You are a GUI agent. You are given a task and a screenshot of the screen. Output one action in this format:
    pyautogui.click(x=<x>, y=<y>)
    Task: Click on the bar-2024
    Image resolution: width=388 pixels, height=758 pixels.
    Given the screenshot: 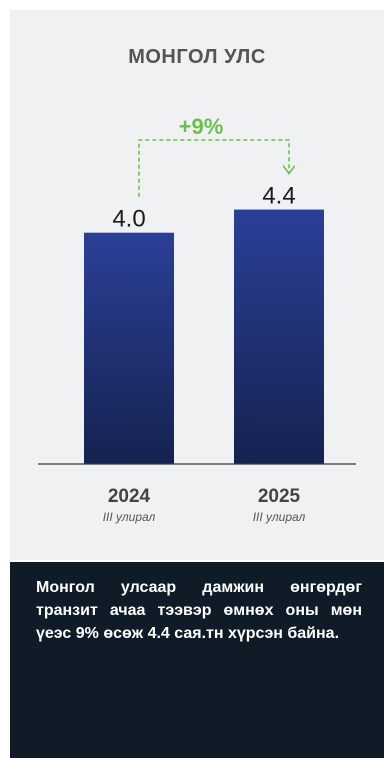 What is the action you would take?
    pyautogui.click(x=129, y=348)
    